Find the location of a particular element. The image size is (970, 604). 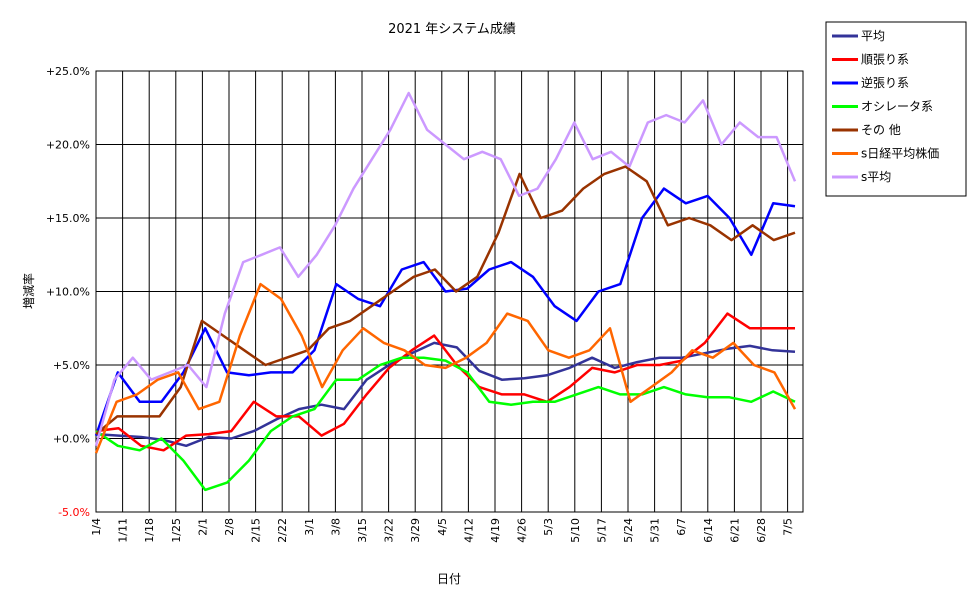

legend-label: 順張り系 is located at coordinates (885, 60).